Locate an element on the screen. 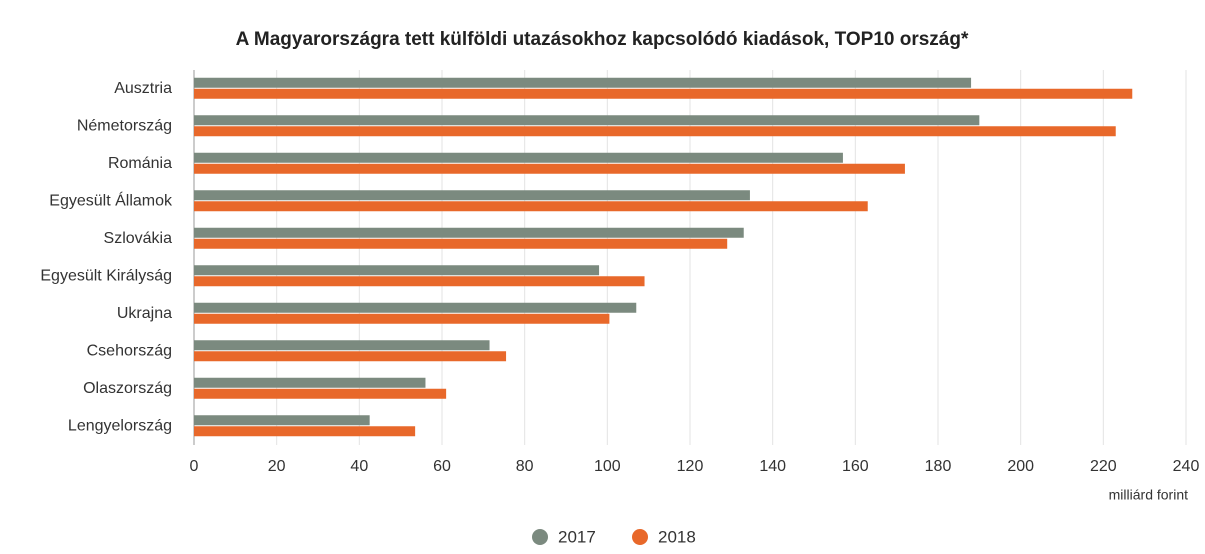  x-tick-label: 180 is located at coordinates (938, 466).